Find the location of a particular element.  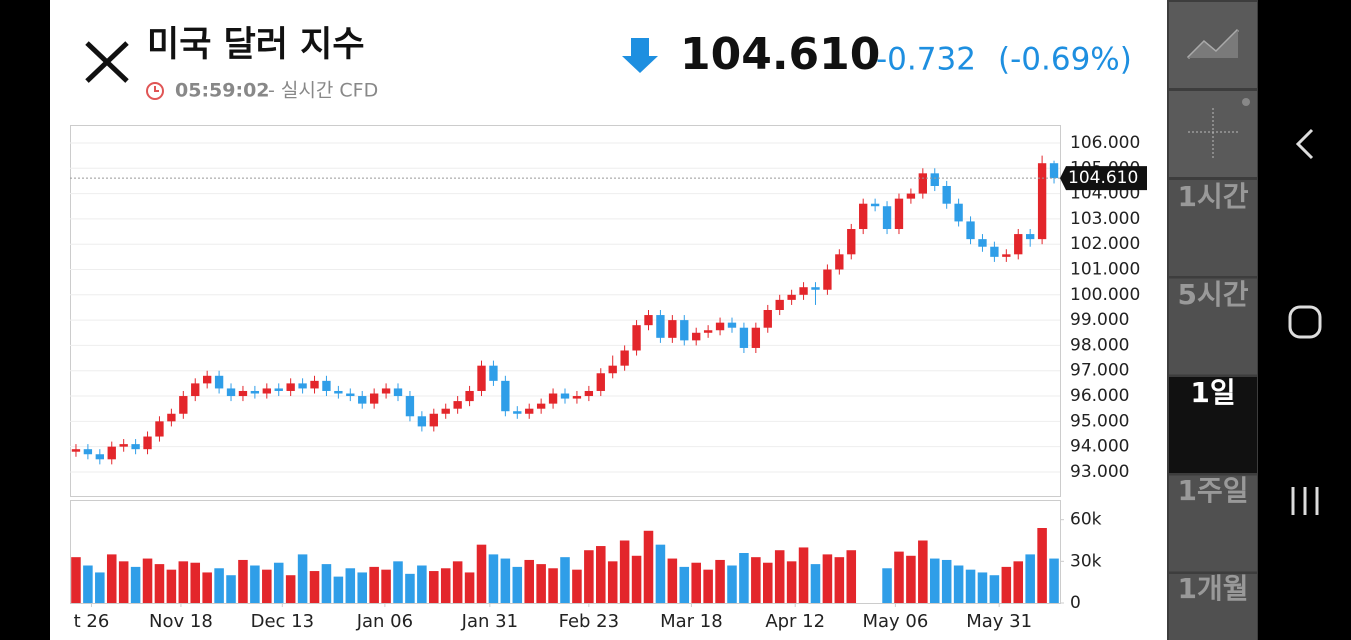

y-tick-label: 95.000 is located at coordinates (1099, 421).